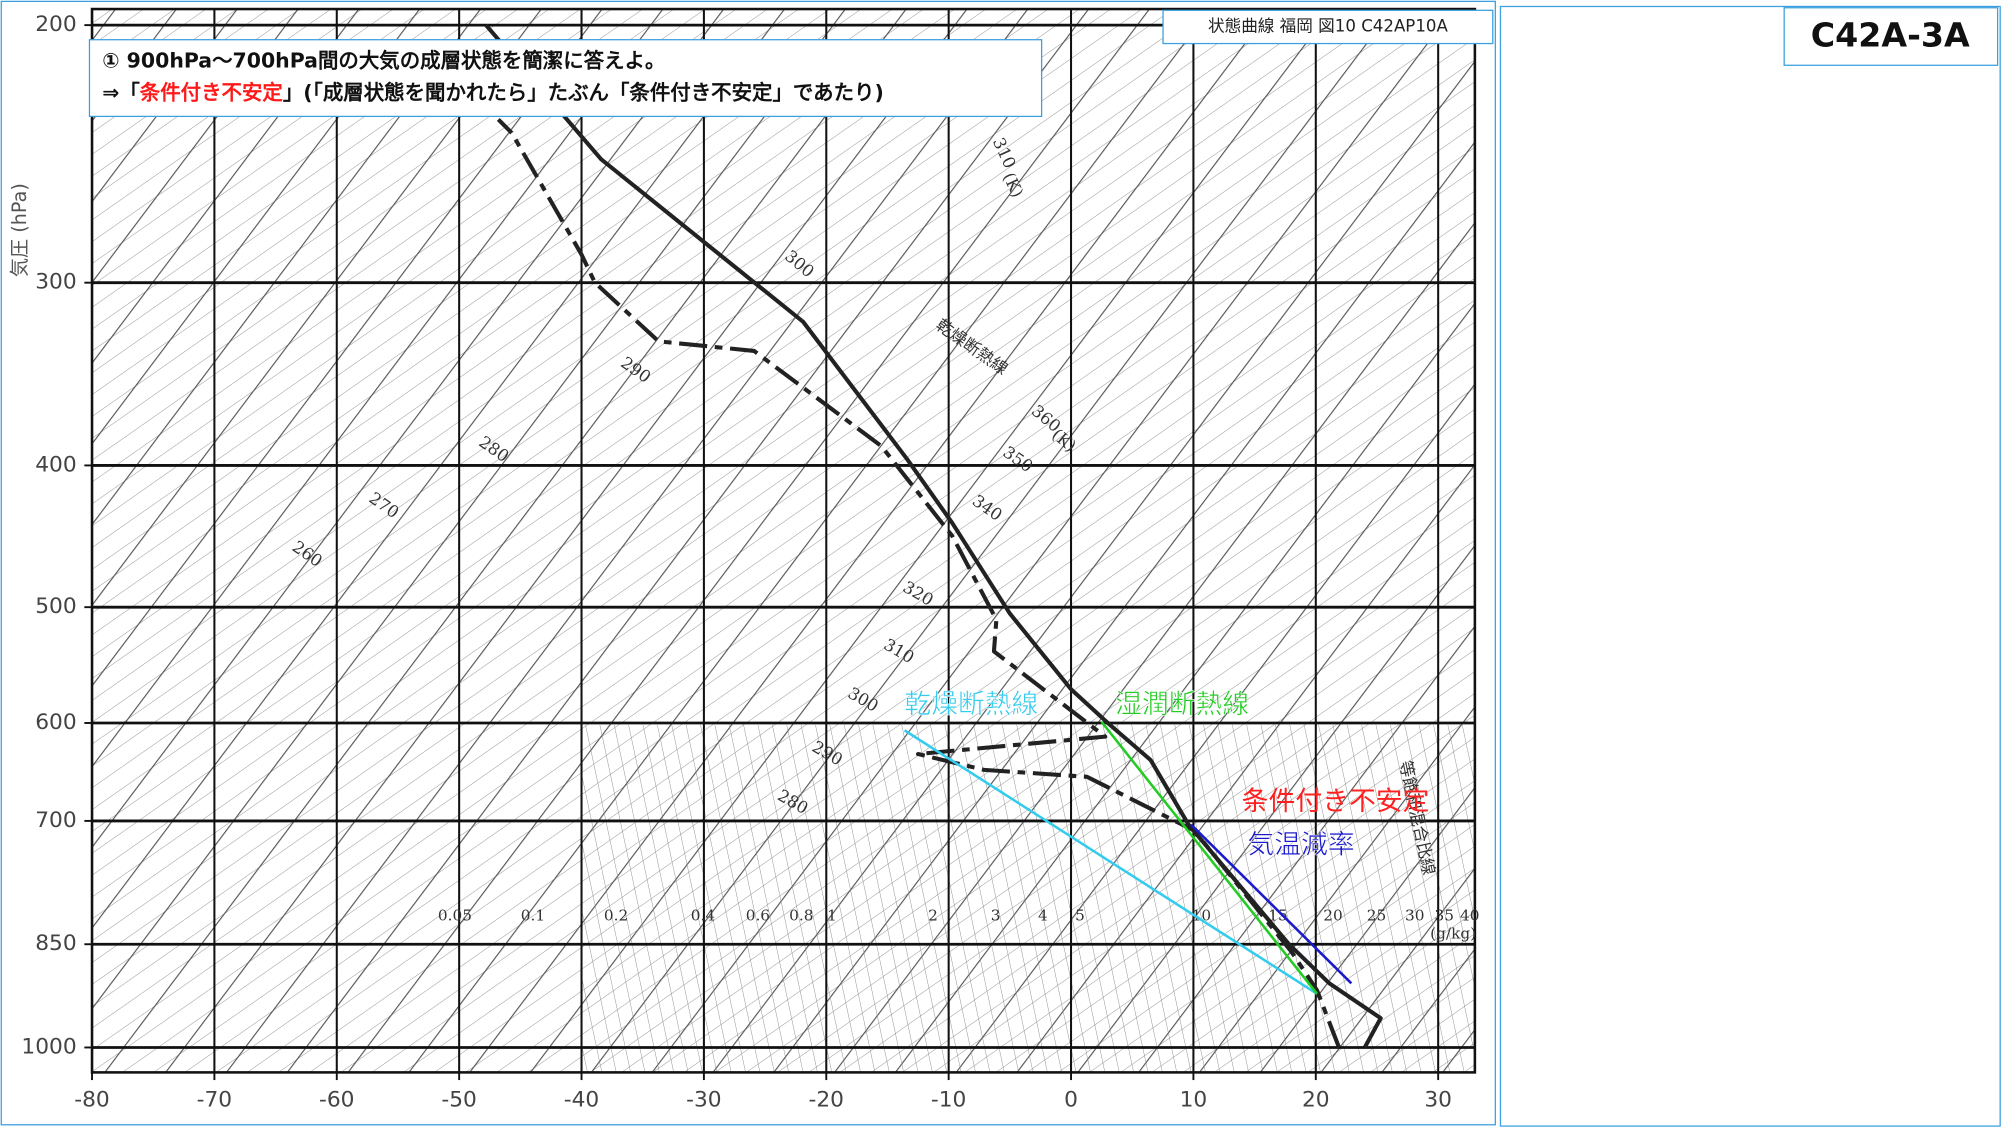  What do you see at coordinates (55, 464) in the screenshot?
I see `y-tick-label: 400` at bounding box center [55, 464].